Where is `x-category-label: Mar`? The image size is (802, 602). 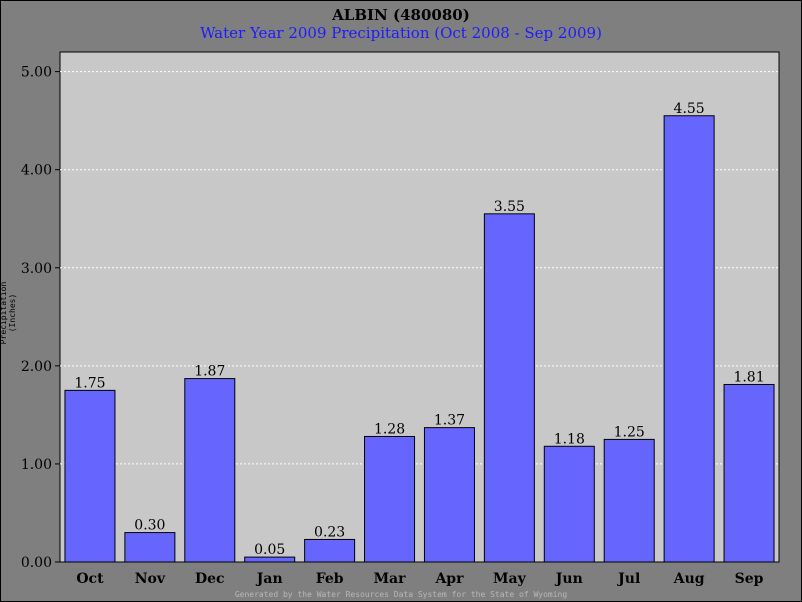
x-category-label: Mar is located at coordinates (390, 579).